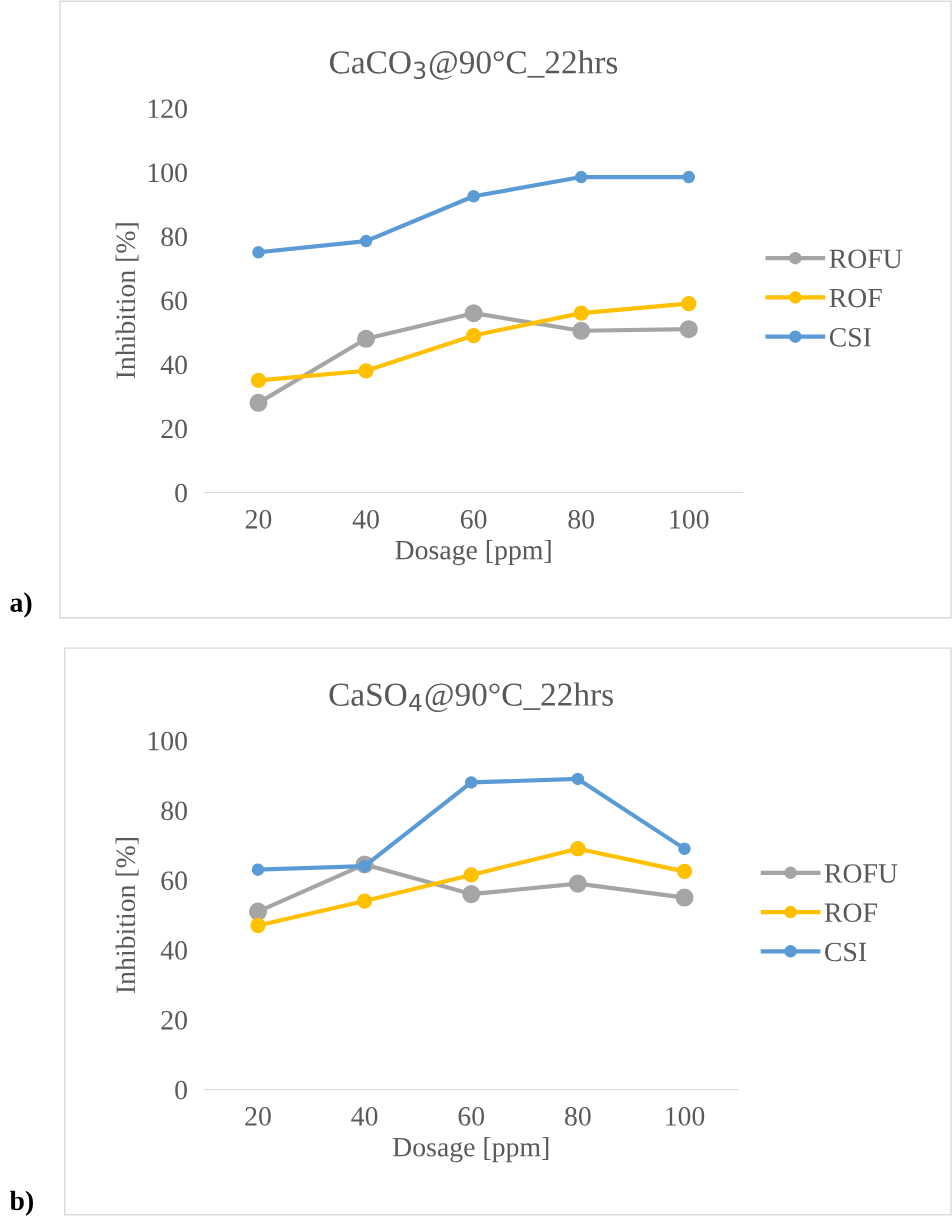 The width and height of the screenshot is (952, 1216). Describe the element at coordinates (21, 1203) in the screenshot. I see `text: b)` at that location.